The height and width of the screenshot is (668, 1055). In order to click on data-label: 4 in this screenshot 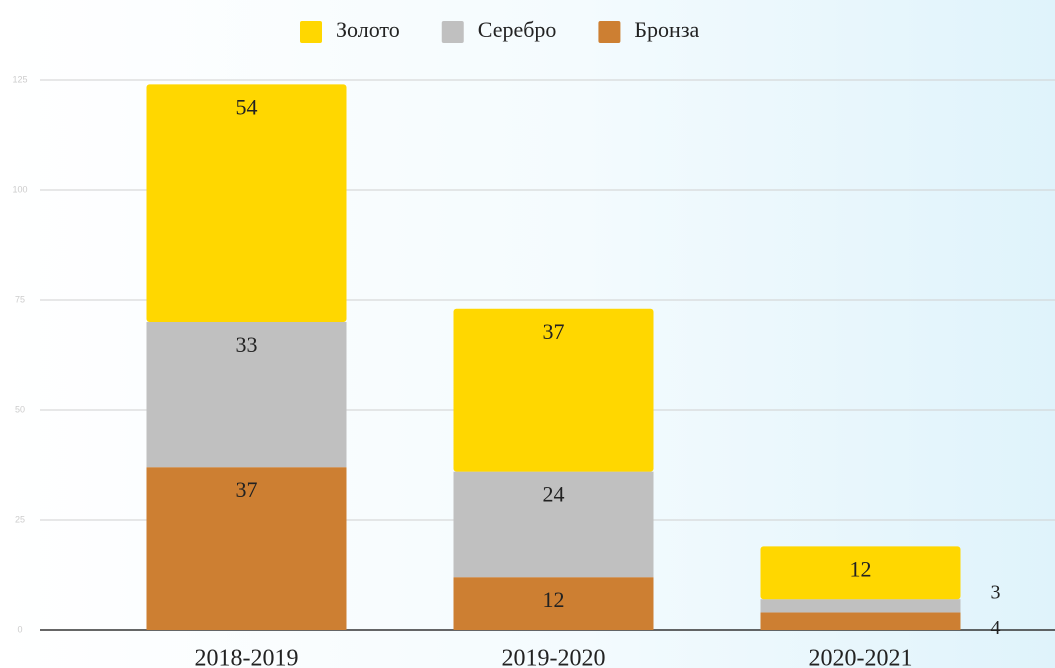, I will do `click(996, 628)`.